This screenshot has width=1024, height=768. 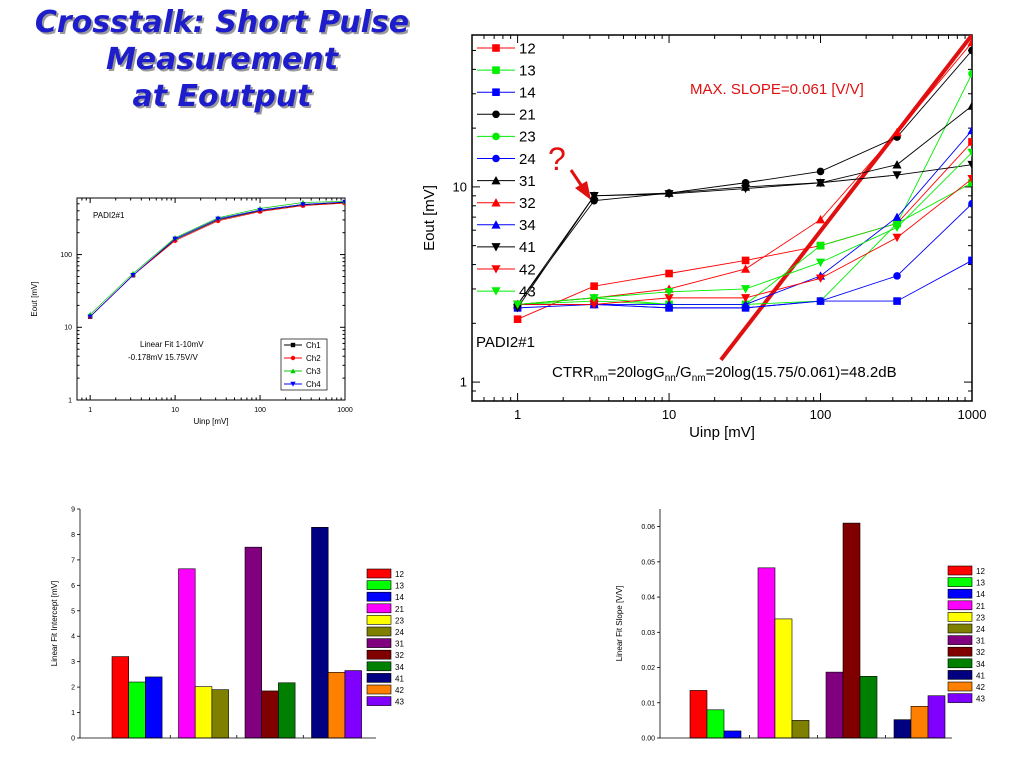 What do you see at coordinates (980, 617) in the screenshot?
I see `legend-label: 23` at bounding box center [980, 617].